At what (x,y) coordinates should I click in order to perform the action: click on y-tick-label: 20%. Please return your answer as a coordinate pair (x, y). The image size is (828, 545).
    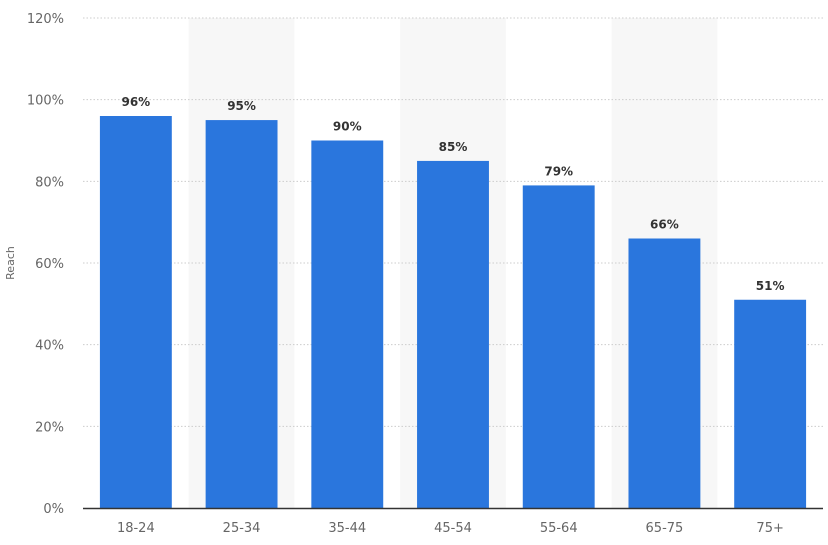
    Looking at the image, I should click on (49, 427).